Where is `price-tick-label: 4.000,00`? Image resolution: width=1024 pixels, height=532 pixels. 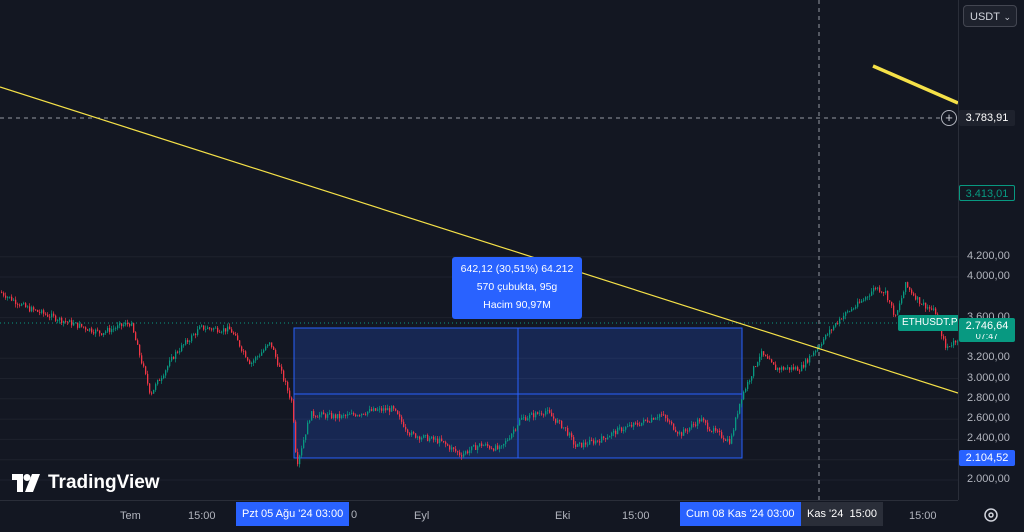
price-tick-label: 4.000,00 is located at coordinates (988, 276).